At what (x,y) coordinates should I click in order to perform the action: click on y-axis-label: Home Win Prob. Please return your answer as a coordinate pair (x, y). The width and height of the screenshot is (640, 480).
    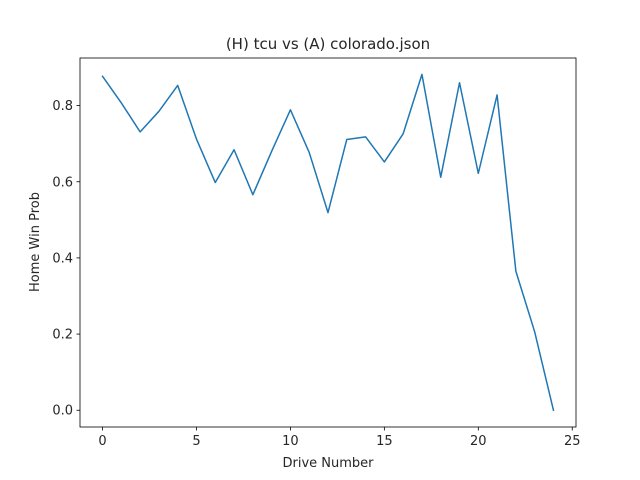
    Looking at the image, I should click on (35, 242).